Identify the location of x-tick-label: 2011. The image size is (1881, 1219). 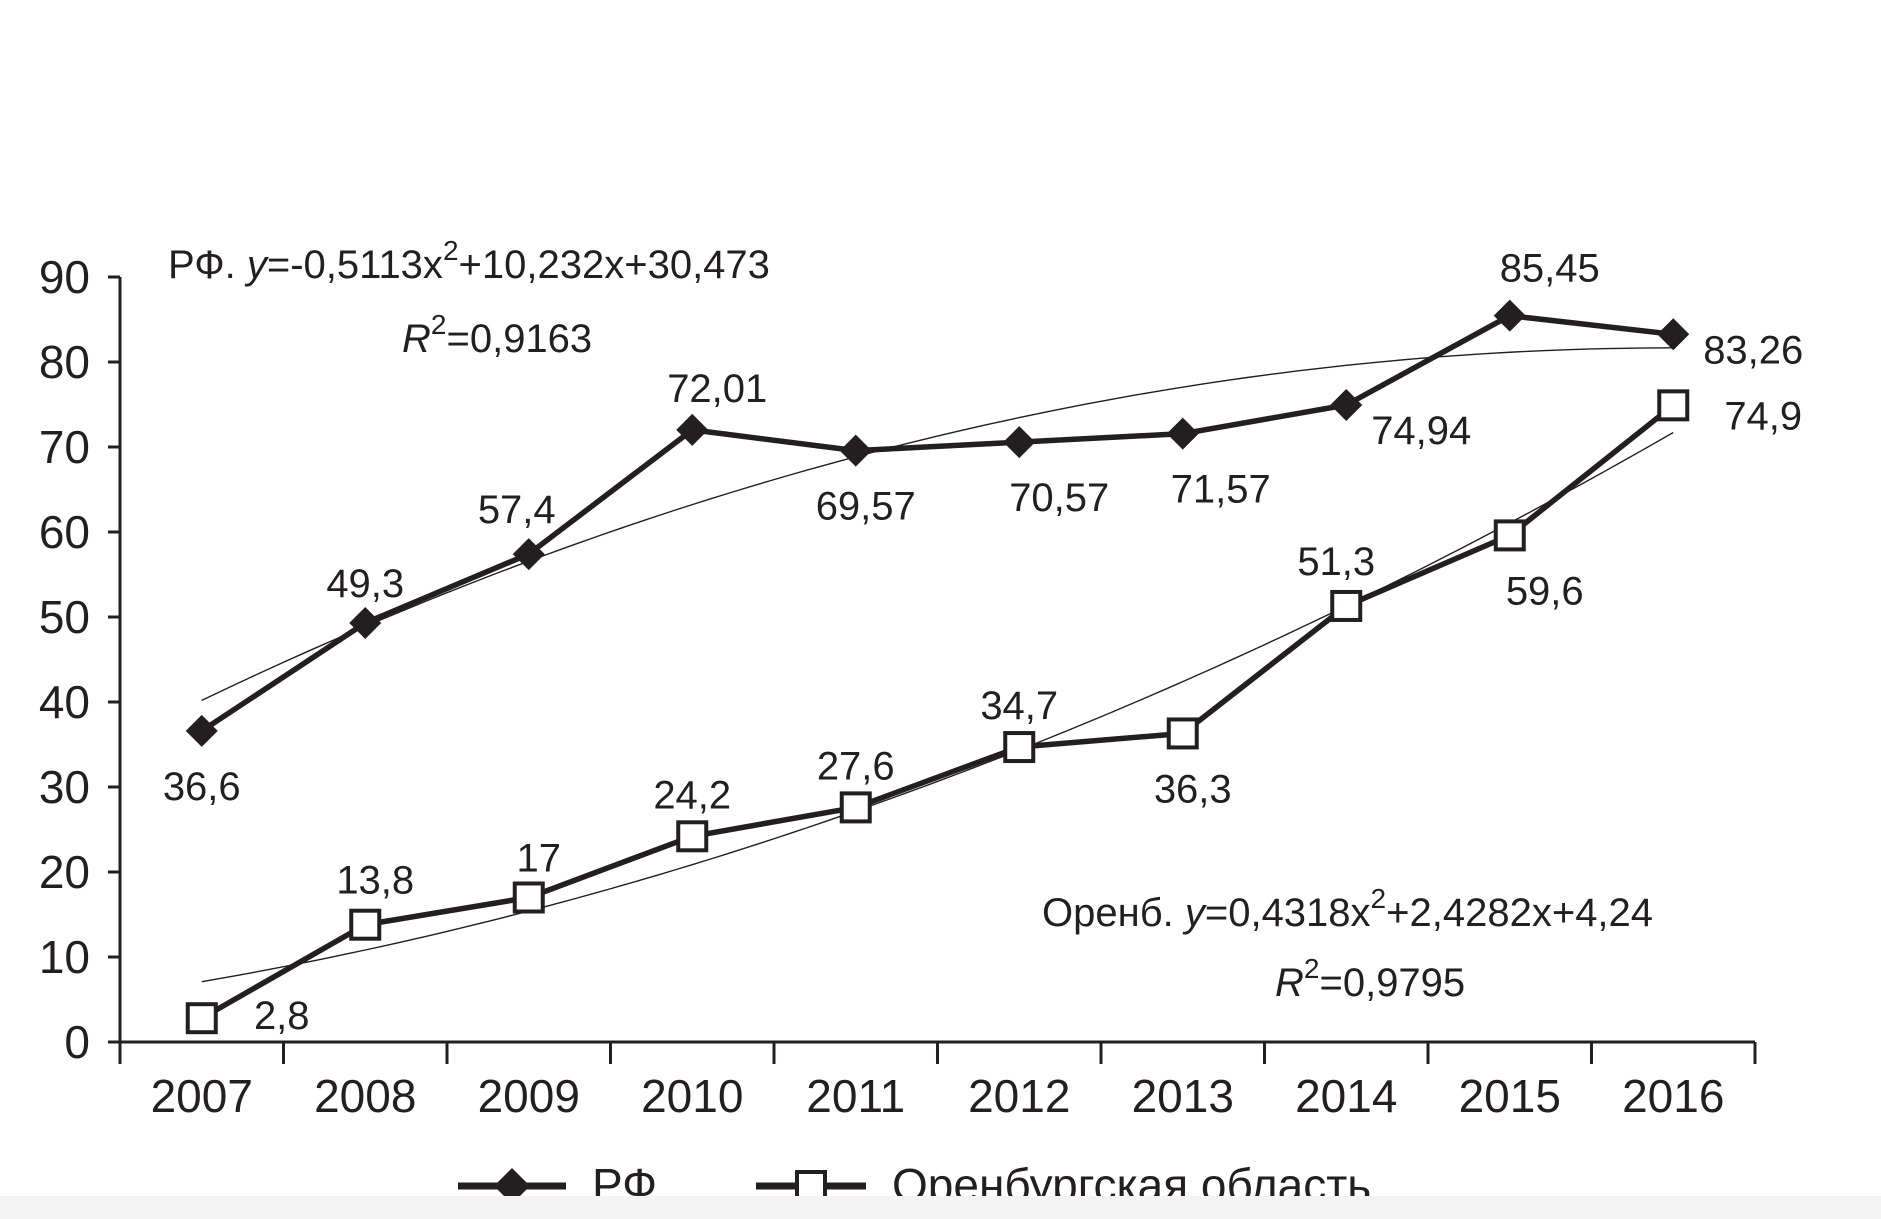
(855, 1096).